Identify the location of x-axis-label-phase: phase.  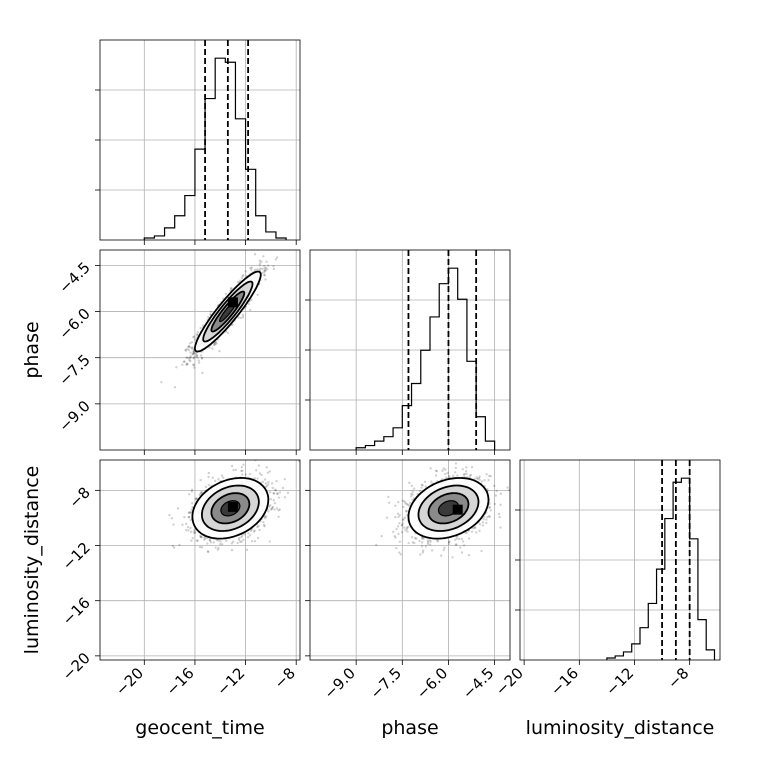
(409, 728).